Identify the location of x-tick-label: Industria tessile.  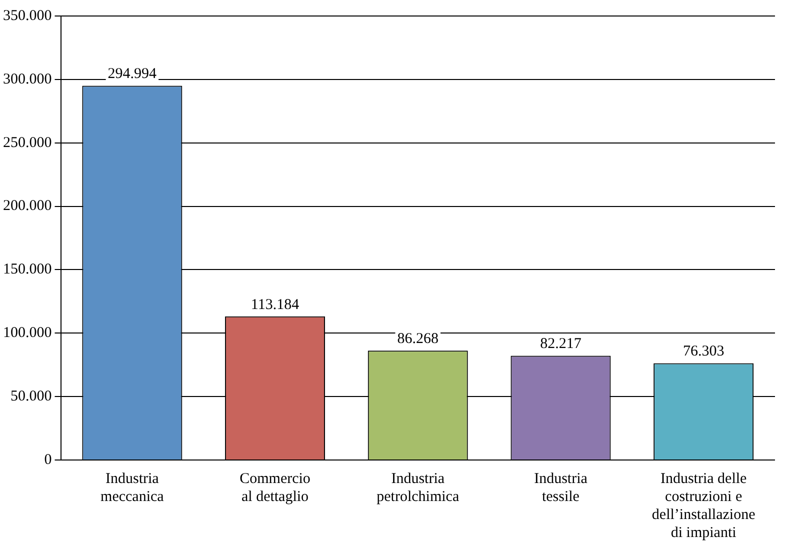
(561, 487).